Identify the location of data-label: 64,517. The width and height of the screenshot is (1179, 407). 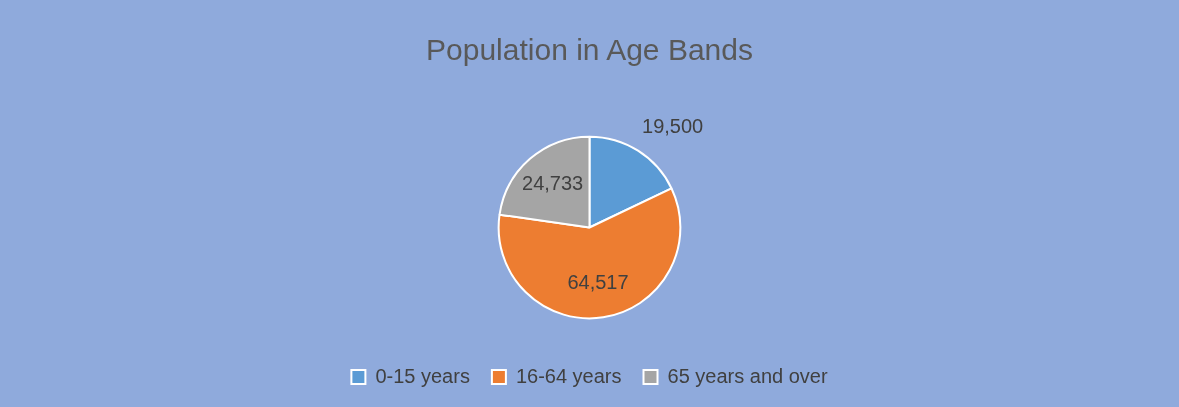
(598, 281).